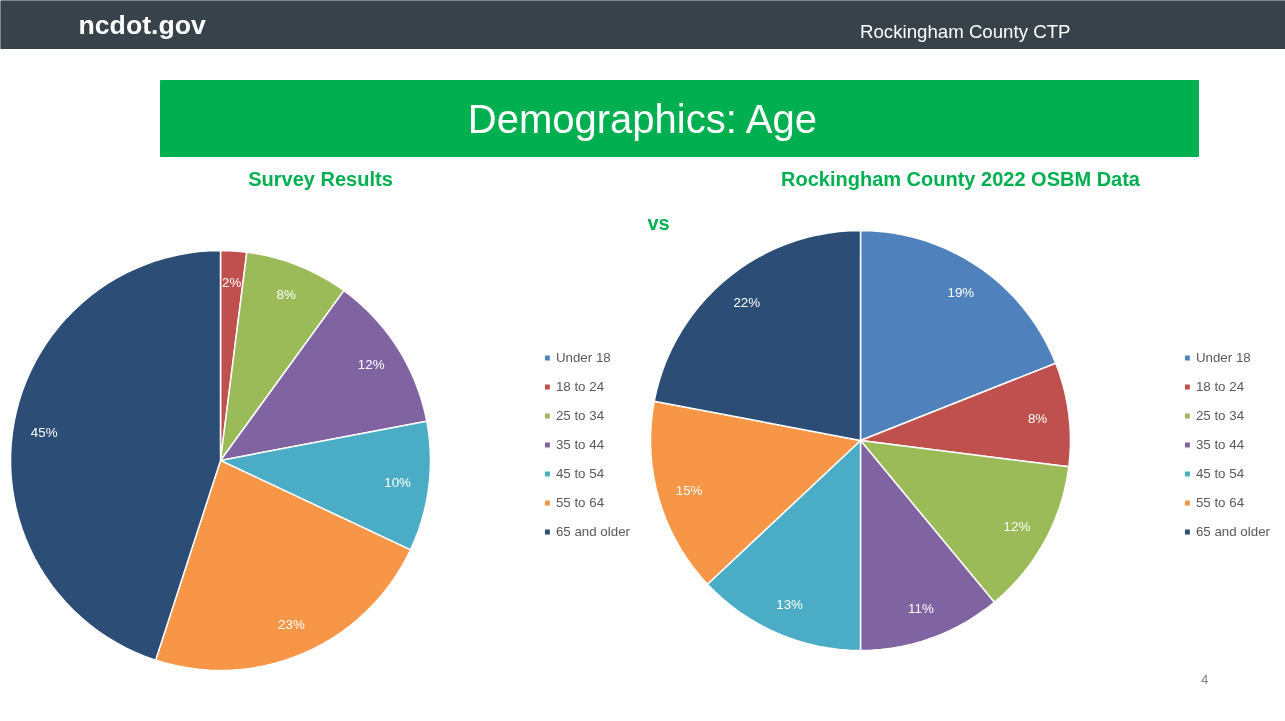 The height and width of the screenshot is (721, 1285). Describe the element at coordinates (44, 433) in the screenshot. I see `data-label: 45%` at that location.